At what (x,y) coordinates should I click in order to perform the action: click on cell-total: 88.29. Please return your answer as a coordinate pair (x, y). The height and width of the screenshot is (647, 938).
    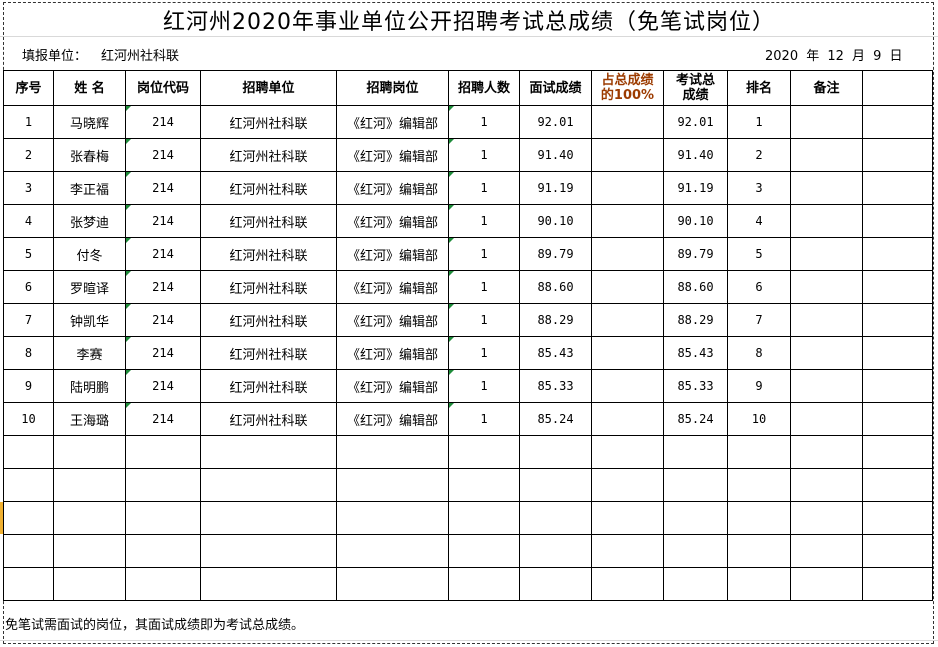
    Looking at the image, I should click on (695, 320).